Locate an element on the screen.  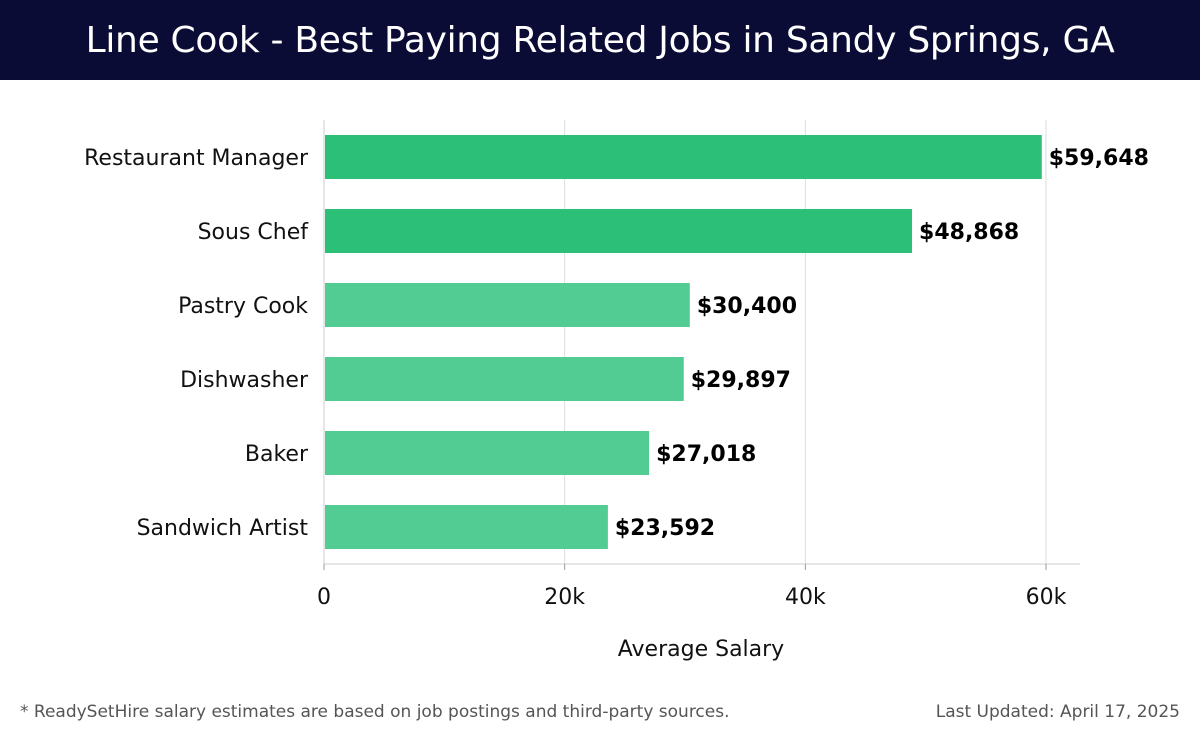
category-label: Sous Chef is located at coordinates (254, 232).